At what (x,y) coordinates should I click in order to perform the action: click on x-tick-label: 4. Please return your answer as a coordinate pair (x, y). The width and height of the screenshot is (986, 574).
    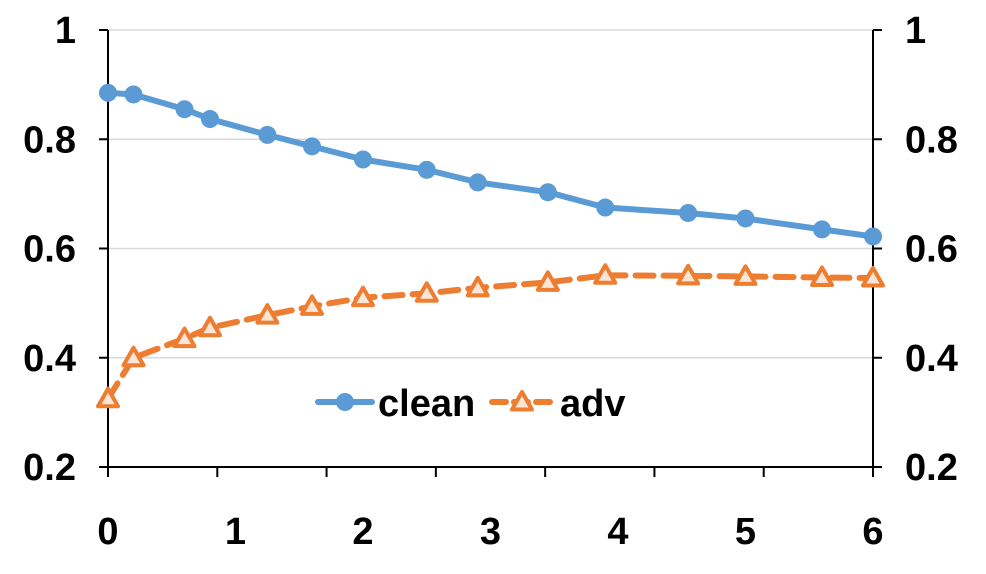
    Looking at the image, I should click on (617, 532).